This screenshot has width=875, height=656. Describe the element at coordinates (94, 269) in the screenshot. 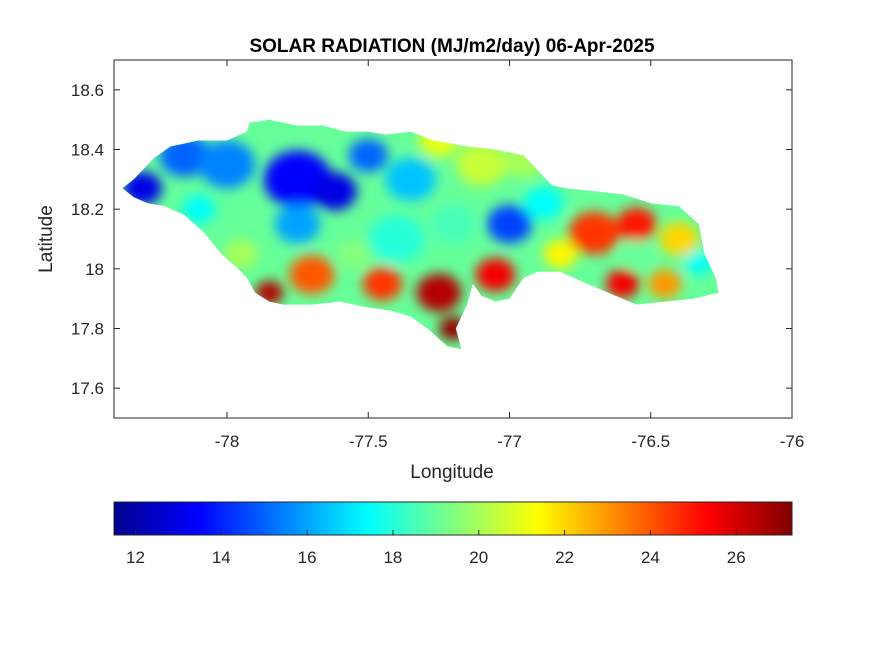

I see `y-tick-label: 18` at that location.